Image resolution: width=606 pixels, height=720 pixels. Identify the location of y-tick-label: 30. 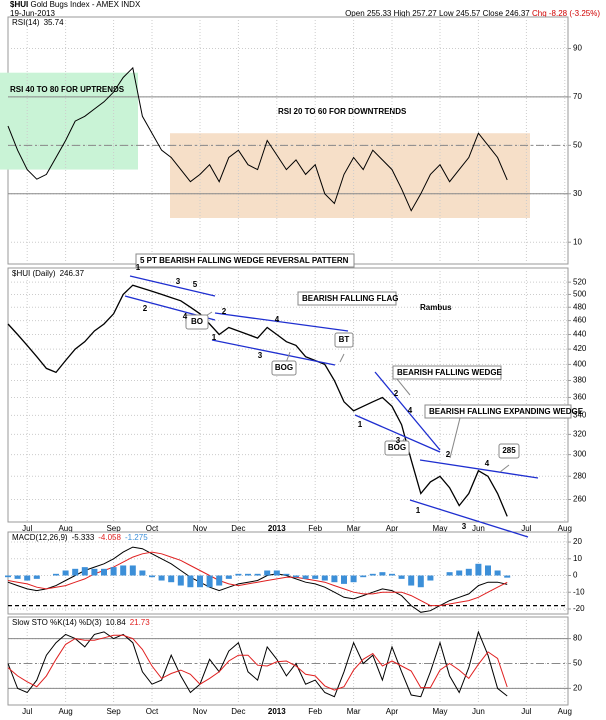
(577, 193).